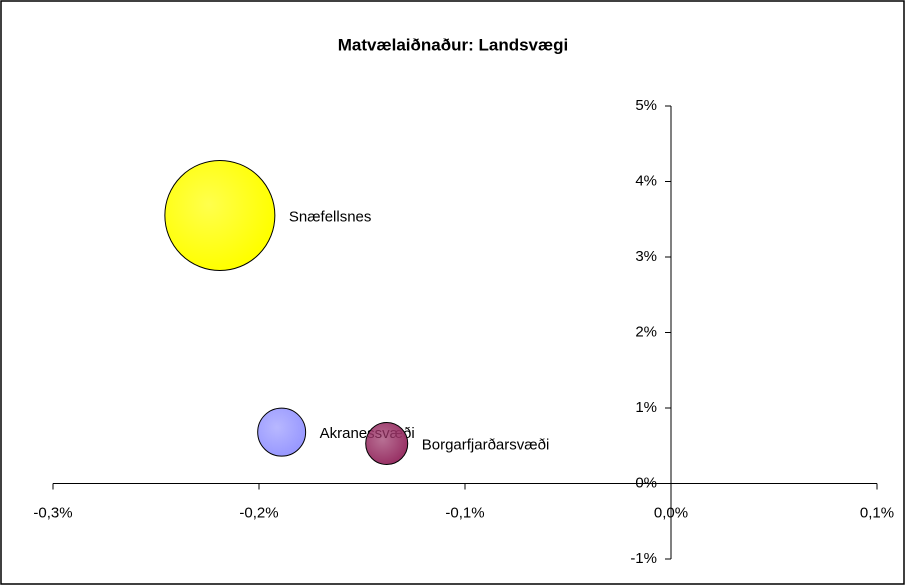 The height and width of the screenshot is (586, 906). I want to click on y-tick-label: 2%, so click(646, 331).